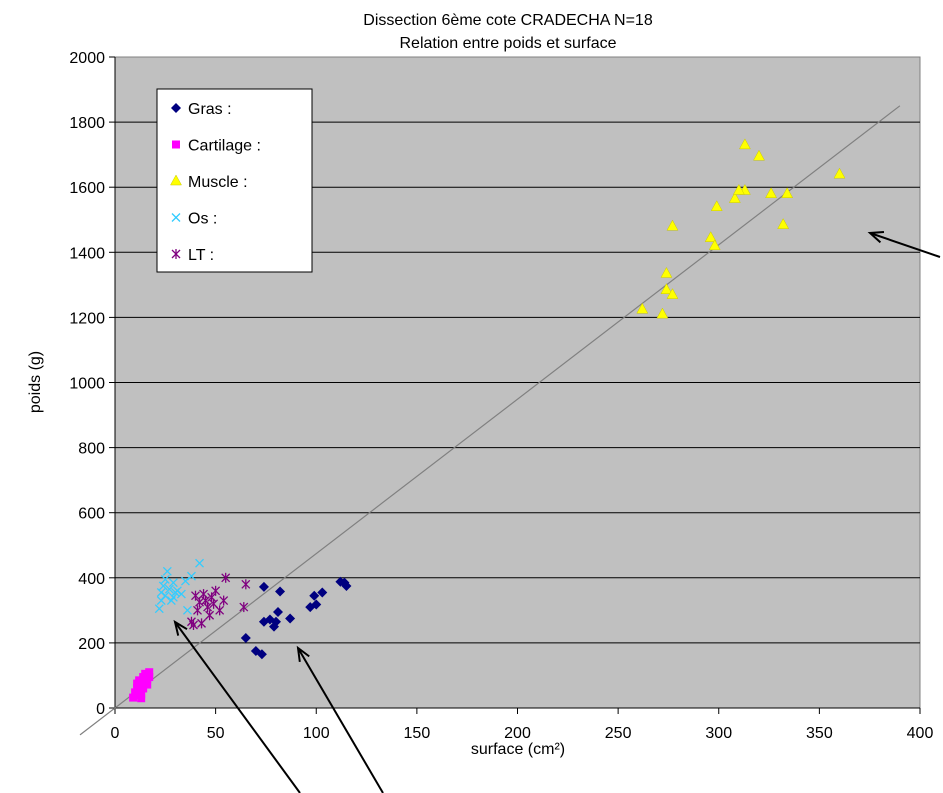 This screenshot has width=943, height=793. I want to click on y-tick-label: 2000, so click(87, 58).